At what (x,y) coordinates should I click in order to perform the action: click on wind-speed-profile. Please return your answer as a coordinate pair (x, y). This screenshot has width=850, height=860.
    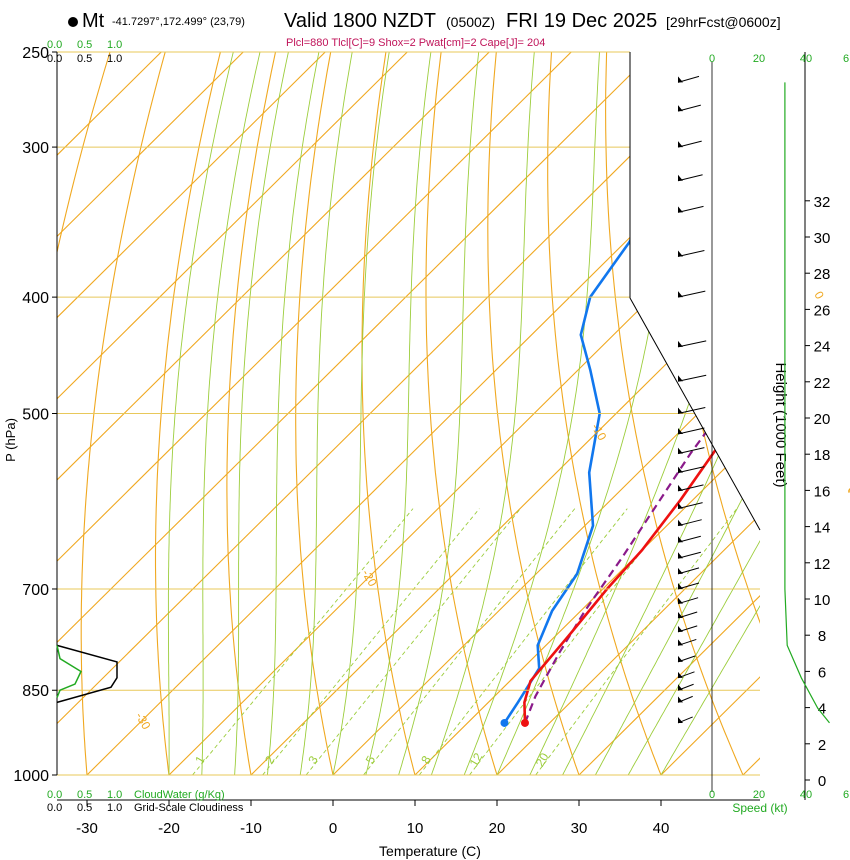
    Looking at the image, I should click on (807, 403).